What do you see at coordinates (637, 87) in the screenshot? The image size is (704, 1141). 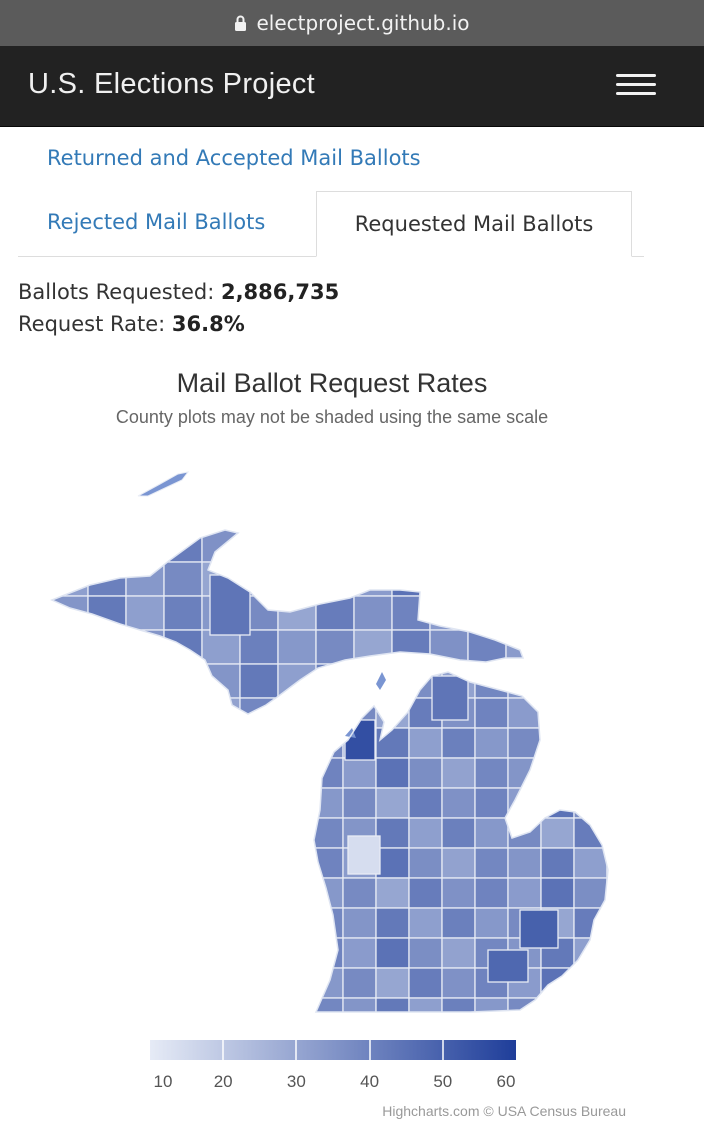 I see `hamburger-menu-icon` at bounding box center [637, 87].